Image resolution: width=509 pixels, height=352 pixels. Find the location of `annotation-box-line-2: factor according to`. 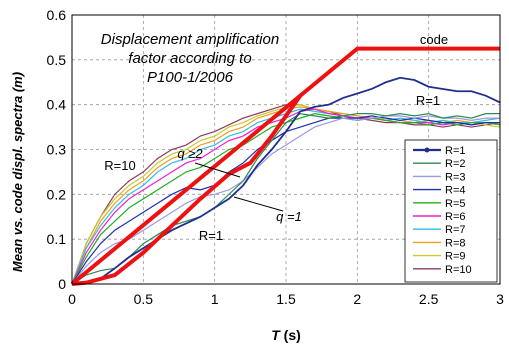

annotation-box-line-2: factor according to is located at coordinates (189, 58).